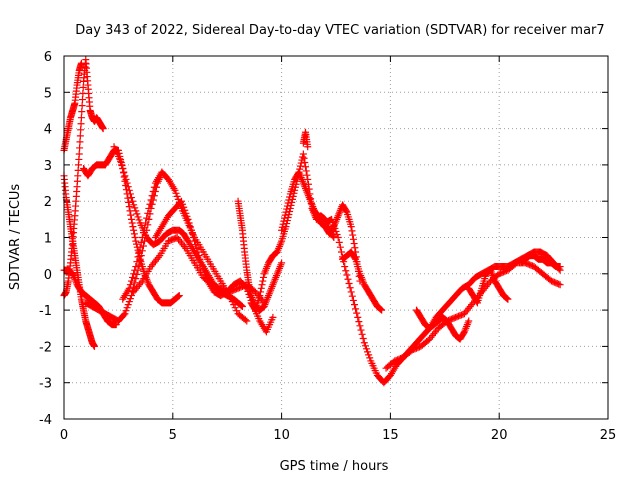 The width and height of the screenshot is (640, 480). Describe the element at coordinates (45, 347) in the screenshot. I see `y-tick-label: -2` at that location.